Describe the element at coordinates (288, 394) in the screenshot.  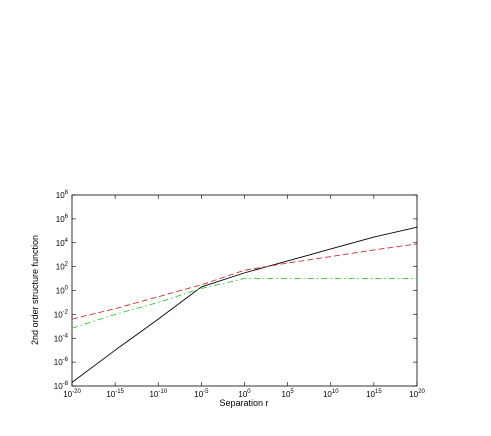
I see `x-tick-label: 10⁵` at that location.